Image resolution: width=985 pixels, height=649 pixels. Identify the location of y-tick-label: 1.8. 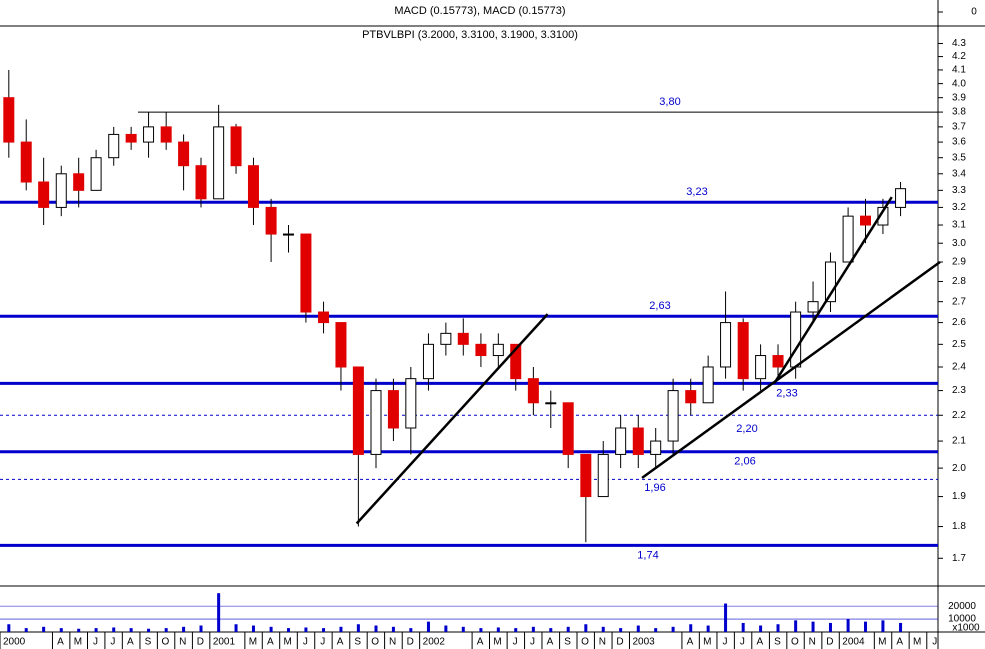
(959, 526).